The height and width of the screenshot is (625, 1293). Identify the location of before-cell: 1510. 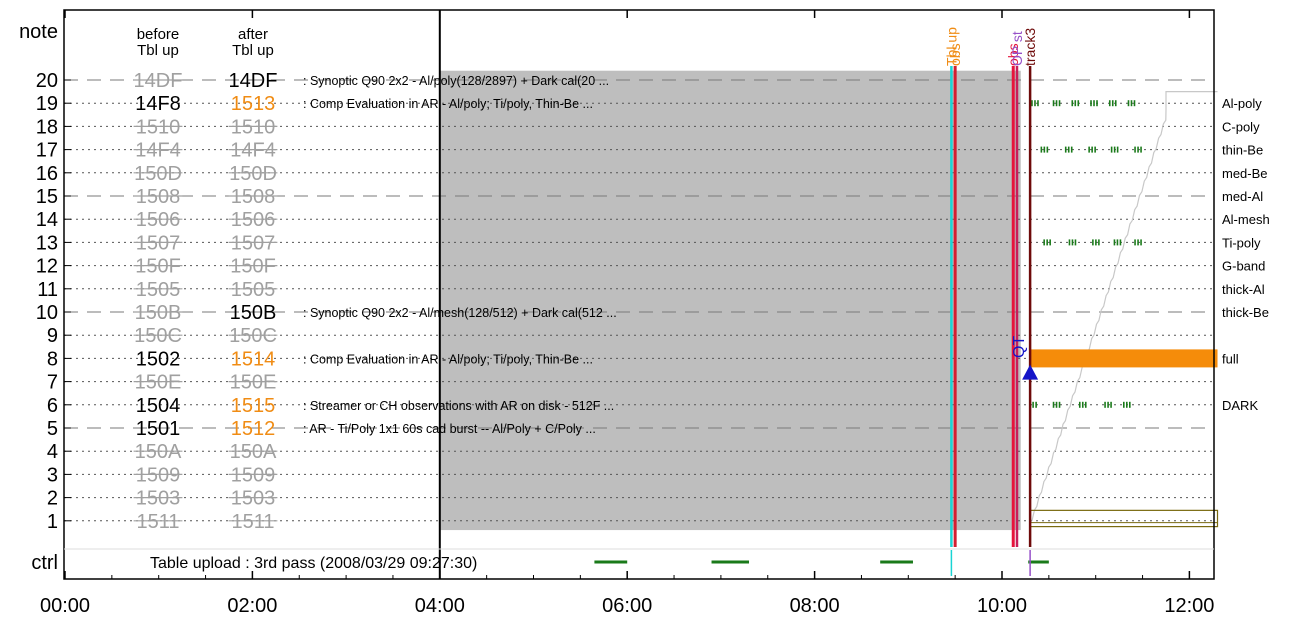
(158, 127).